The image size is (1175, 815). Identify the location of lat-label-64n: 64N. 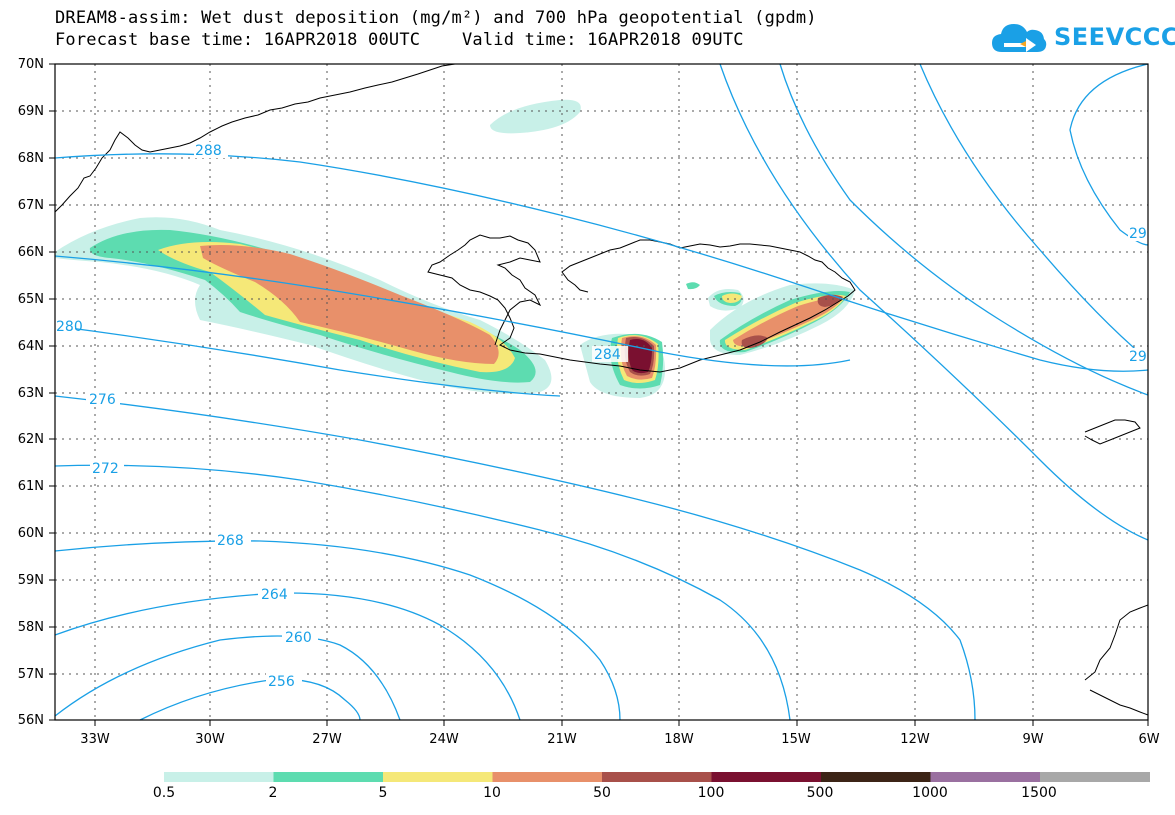
(30, 346).